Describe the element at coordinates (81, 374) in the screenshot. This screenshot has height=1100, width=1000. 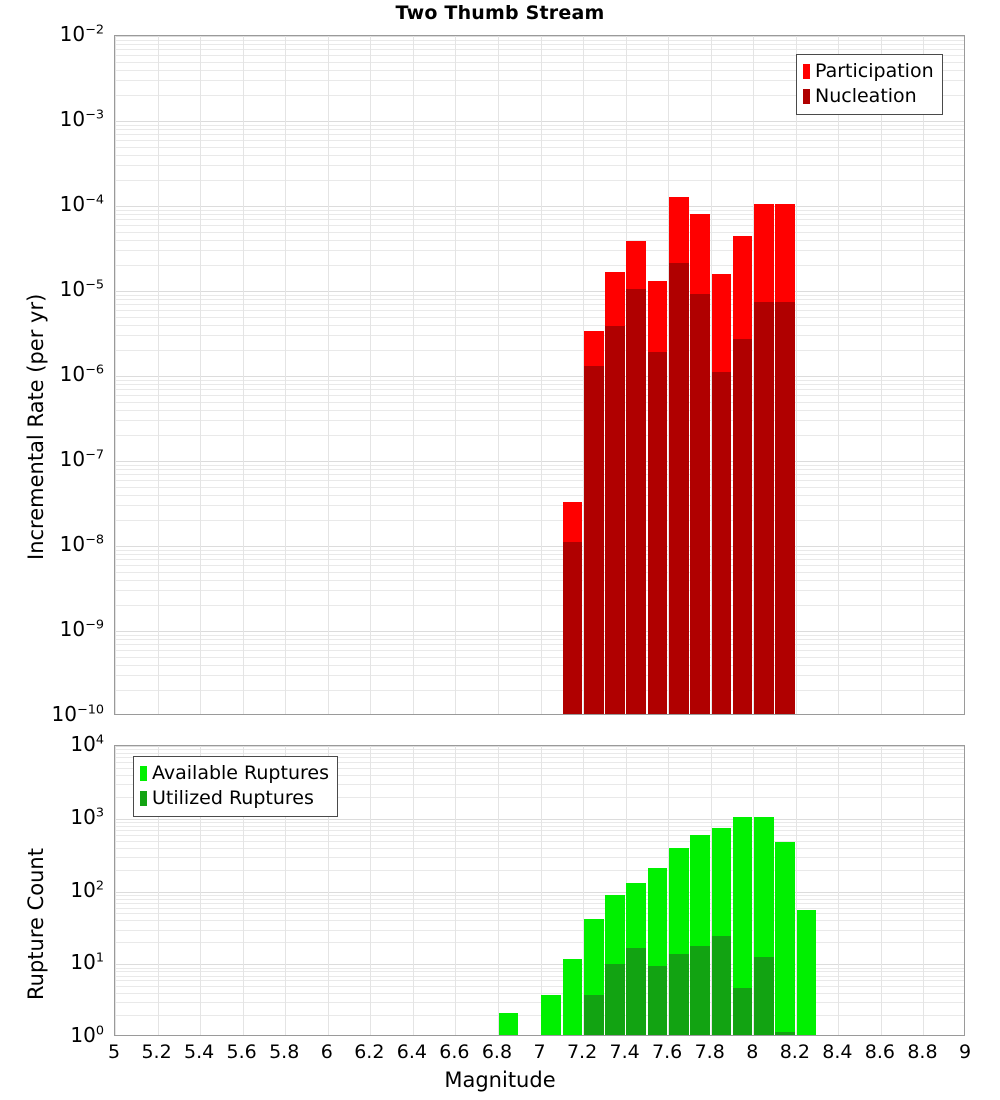
I see `y-tick-label-top: 10⁻⁶` at that location.